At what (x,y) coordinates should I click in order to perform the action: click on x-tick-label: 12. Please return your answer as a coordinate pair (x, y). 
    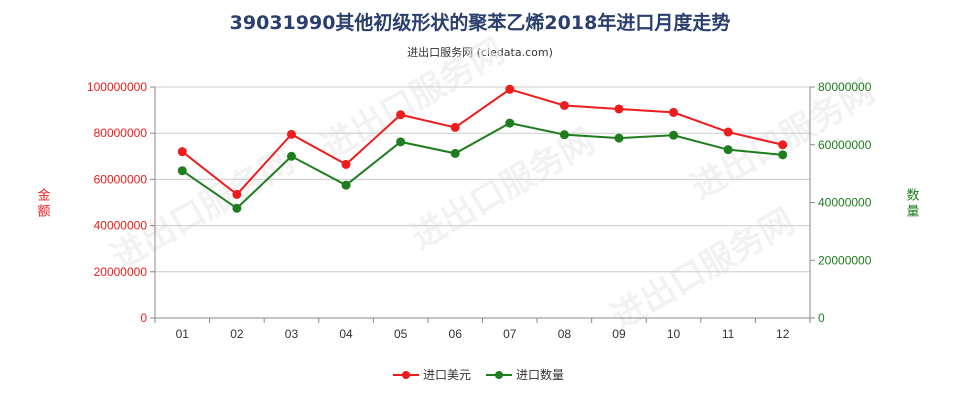
    Looking at the image, I should click on (783, 334).